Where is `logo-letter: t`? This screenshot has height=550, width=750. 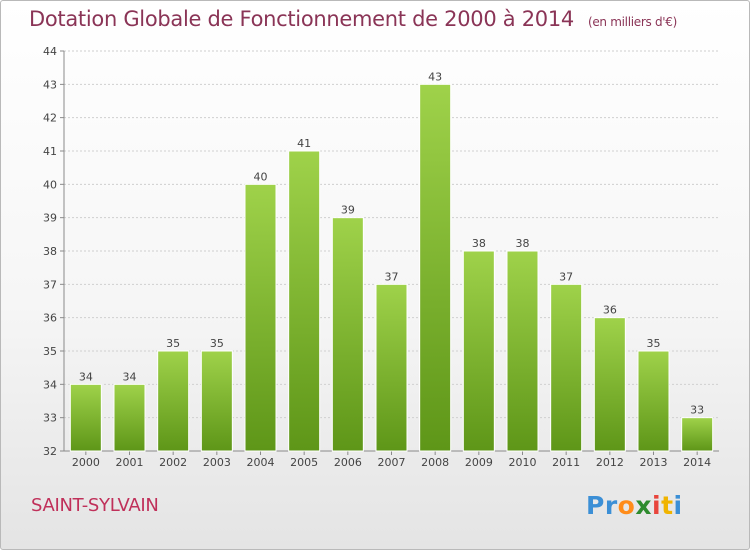
logo-letter: t is located at coordinates (667, 505).